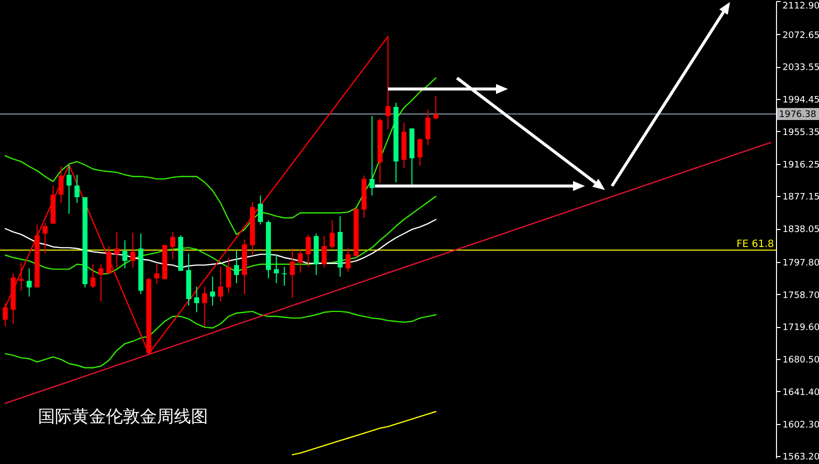  Describe the element at coordinates (797, 115) in the screenshot. I see `ref-line-label: 1976.38` at that location.